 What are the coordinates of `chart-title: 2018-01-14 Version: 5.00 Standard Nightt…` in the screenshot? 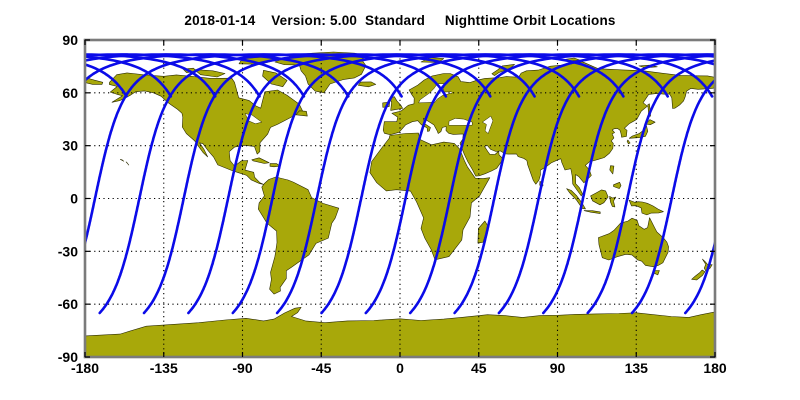 It's located at (400, 20).